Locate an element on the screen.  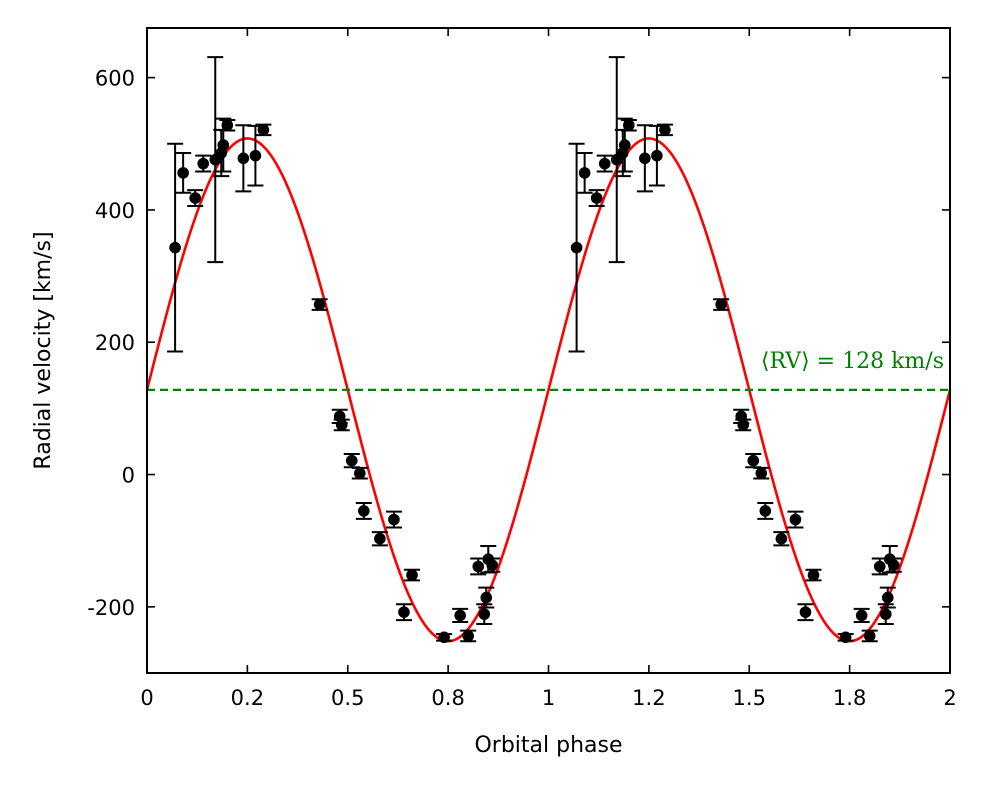
x-tick-label: 1 is located at coordinates (548, 698).